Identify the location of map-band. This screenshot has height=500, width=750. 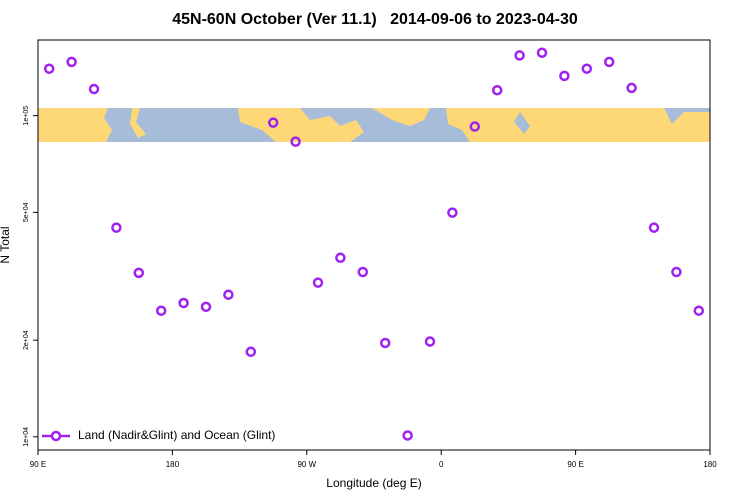
(374, 125).